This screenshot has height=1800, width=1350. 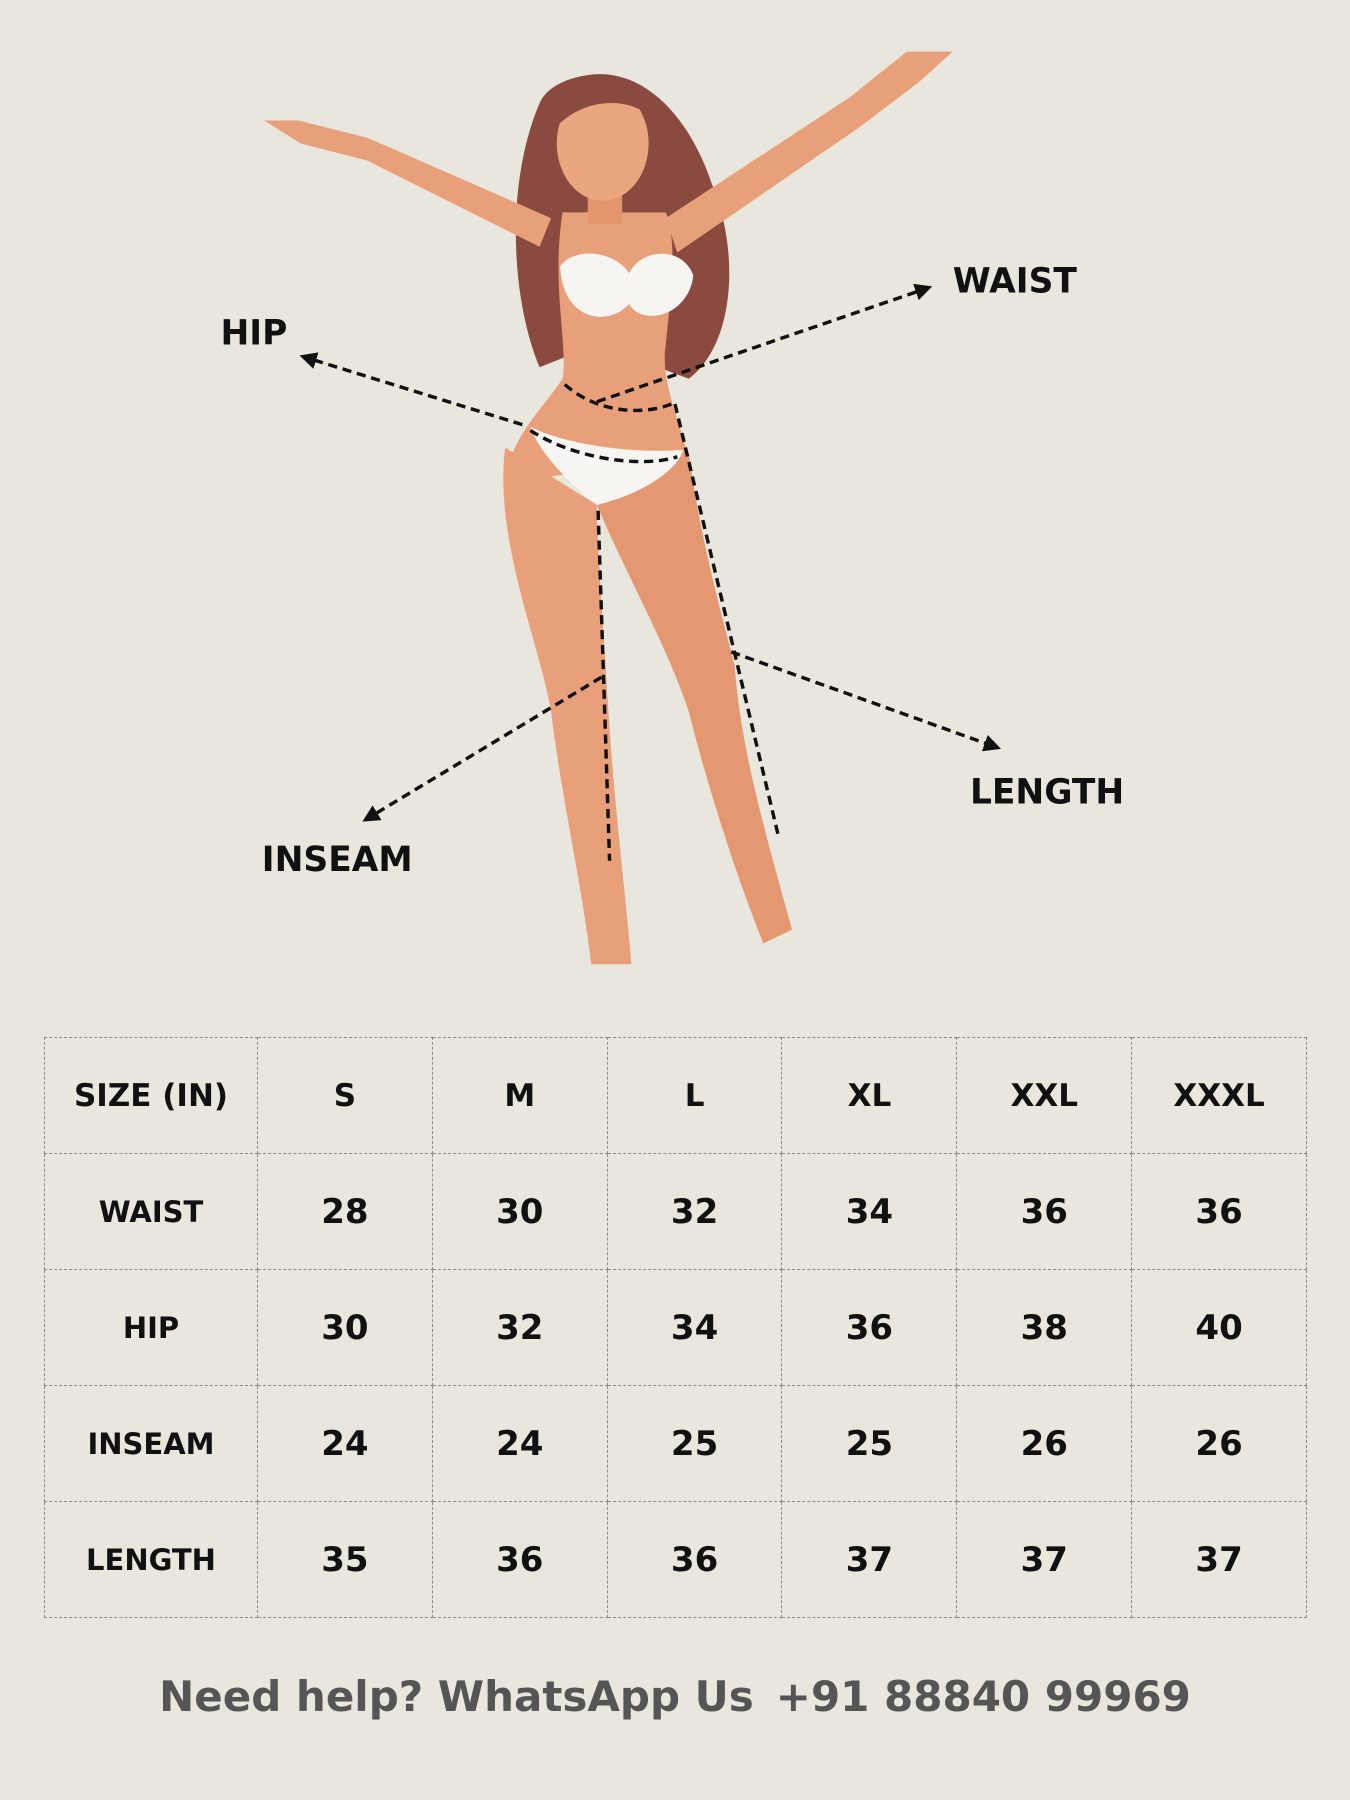 I want to click on table-row: WAIST 28 30 32 34 36 36, so click(x=675, y=1211).